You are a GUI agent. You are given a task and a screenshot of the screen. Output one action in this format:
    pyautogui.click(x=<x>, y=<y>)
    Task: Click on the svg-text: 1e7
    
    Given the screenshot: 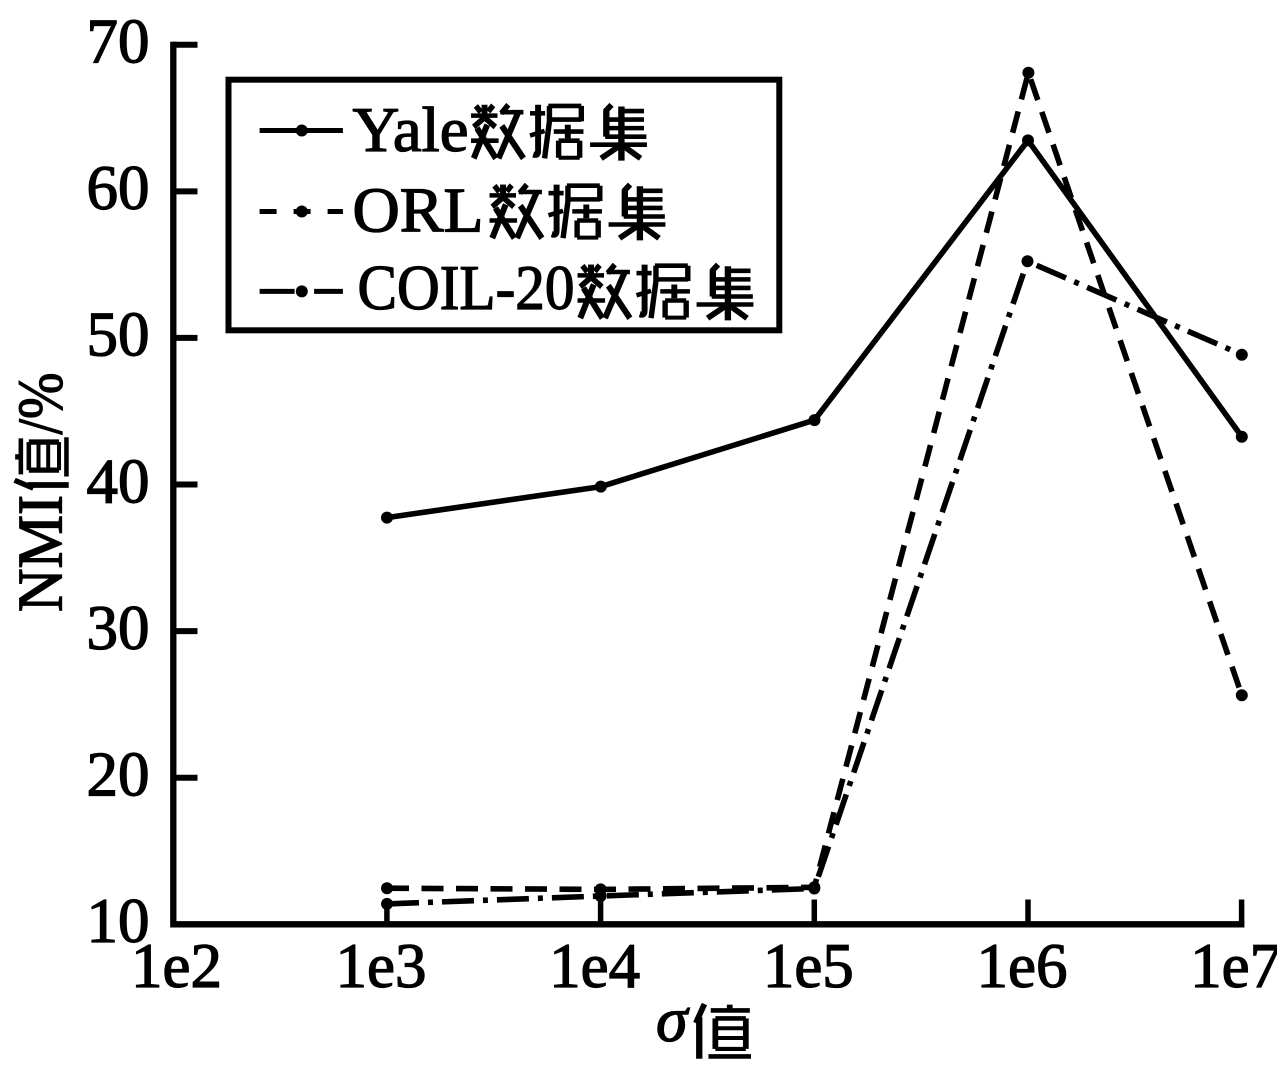 What is the action you would take?
    pyautogui.click(x=1233, y=966)
    